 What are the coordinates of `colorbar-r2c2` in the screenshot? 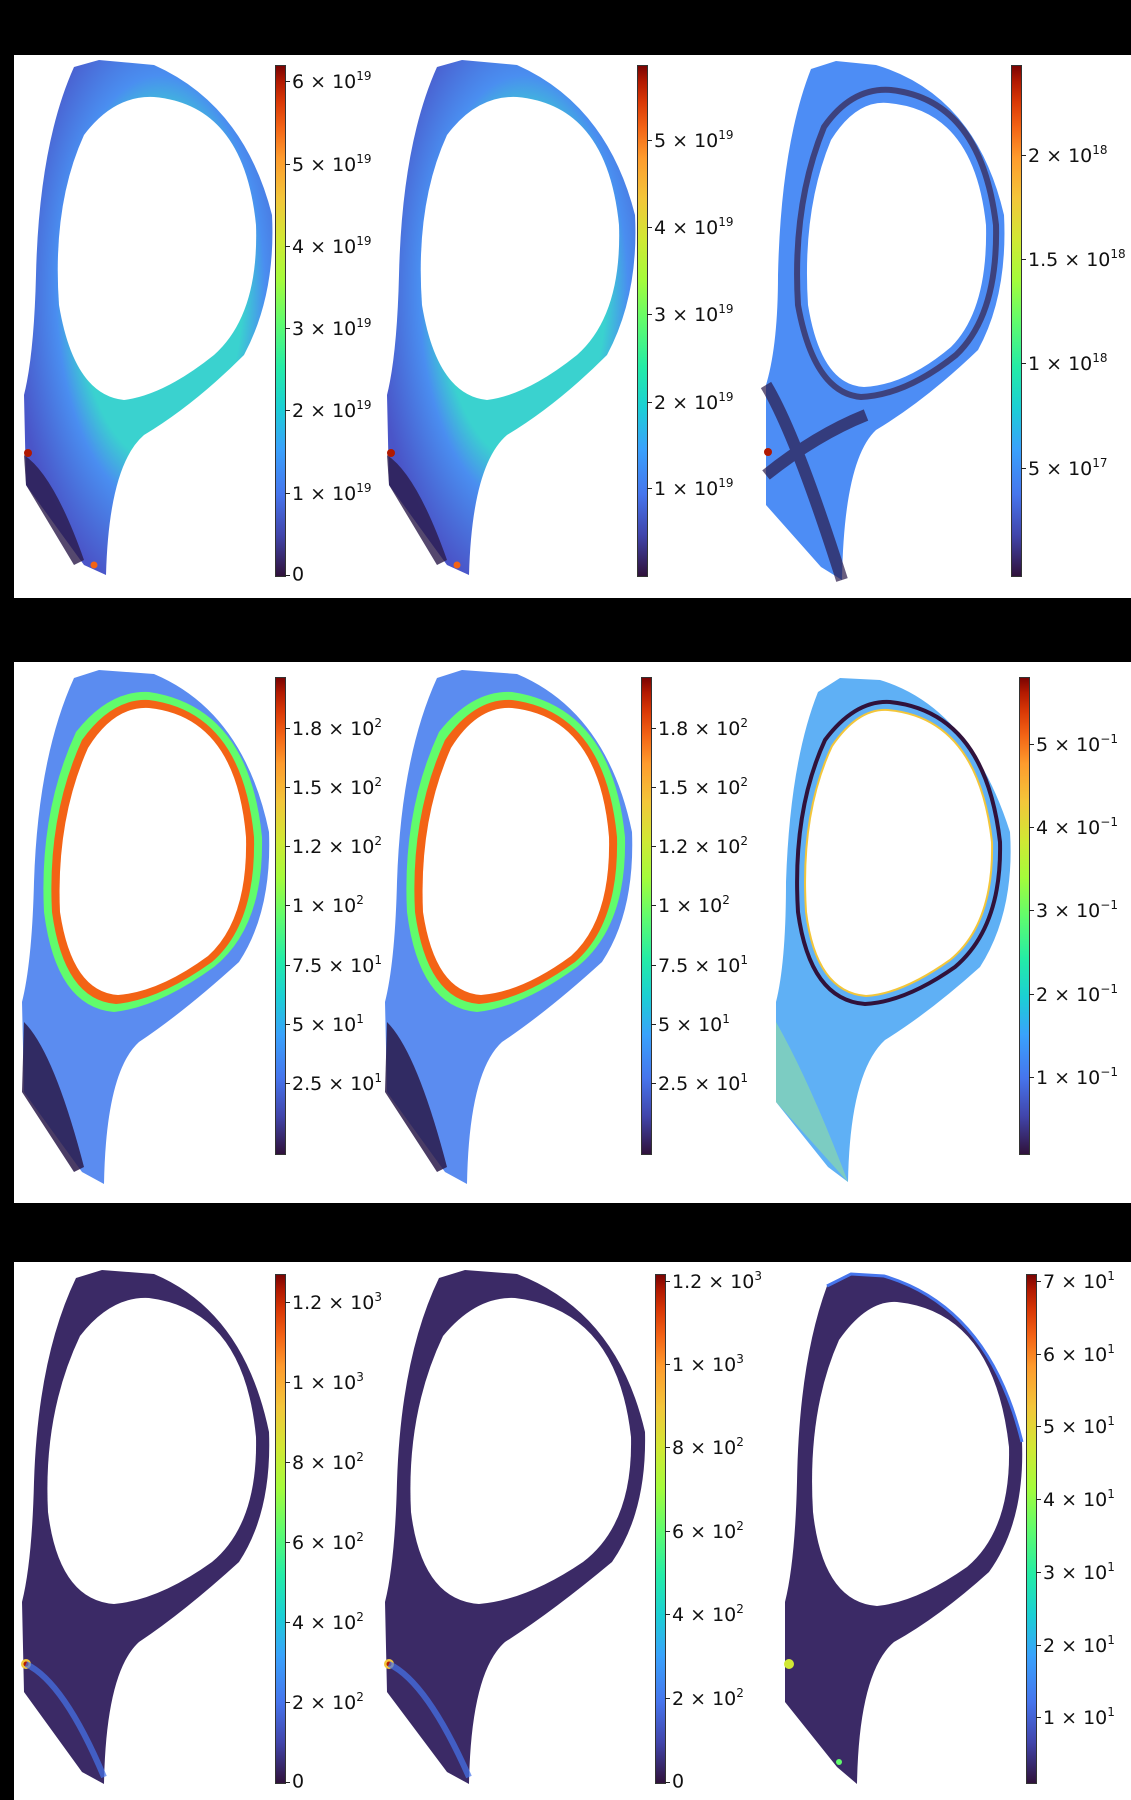 It's located at (646, 916).